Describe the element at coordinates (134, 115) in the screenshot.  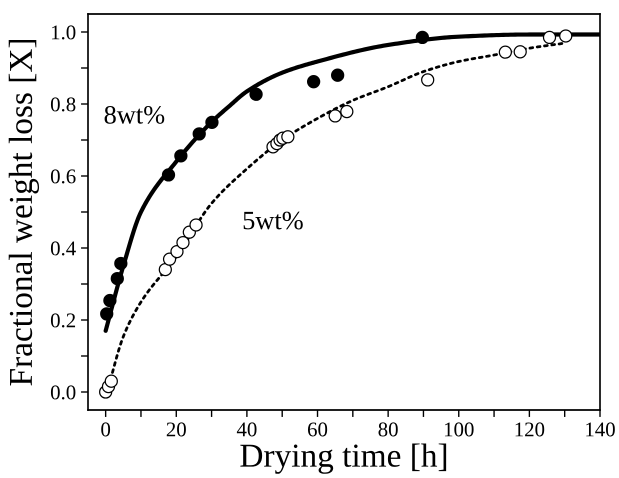
I see `series-label: 8wt%` at that location.